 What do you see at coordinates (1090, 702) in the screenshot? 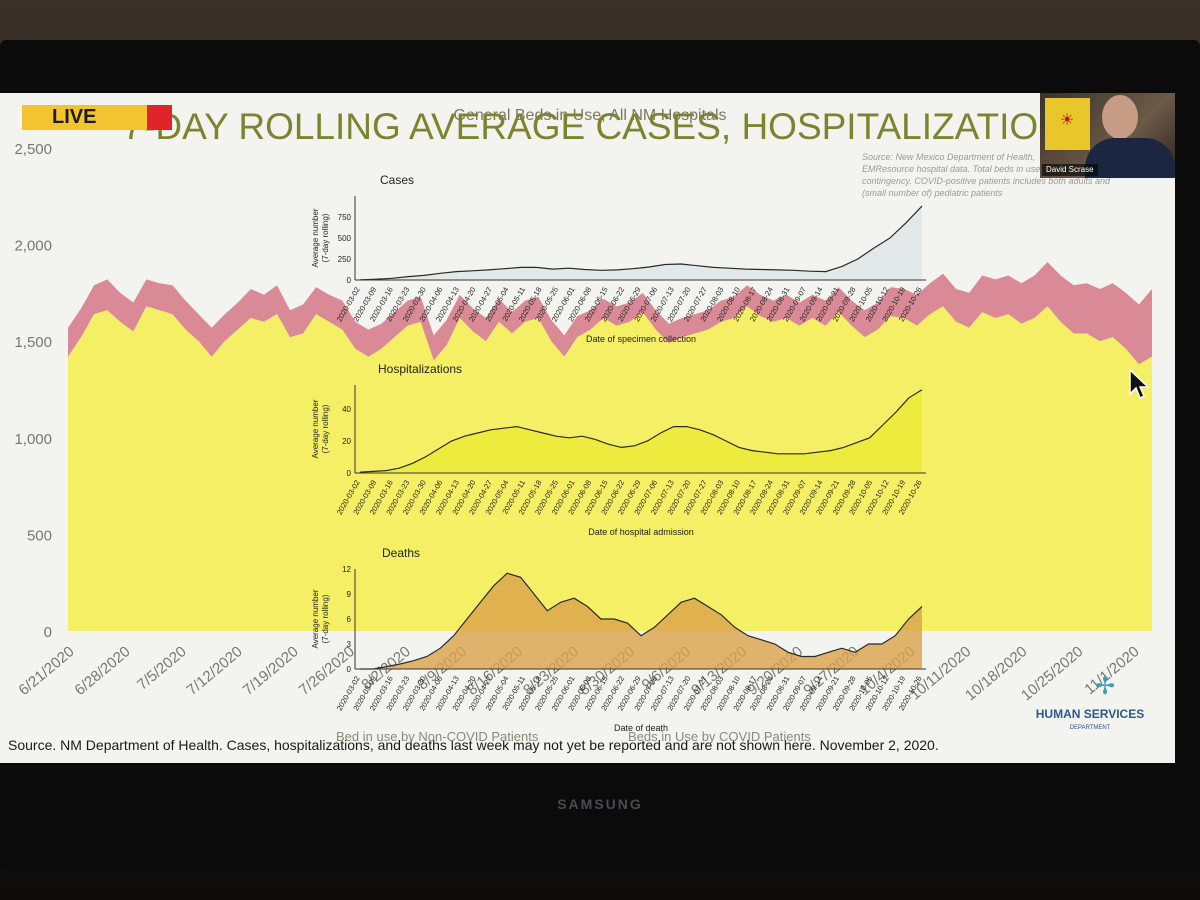
I see `hsd-logo: ✢ HUMAN SERVICES DEPARTMENT` at bounding box center [1090, 702].